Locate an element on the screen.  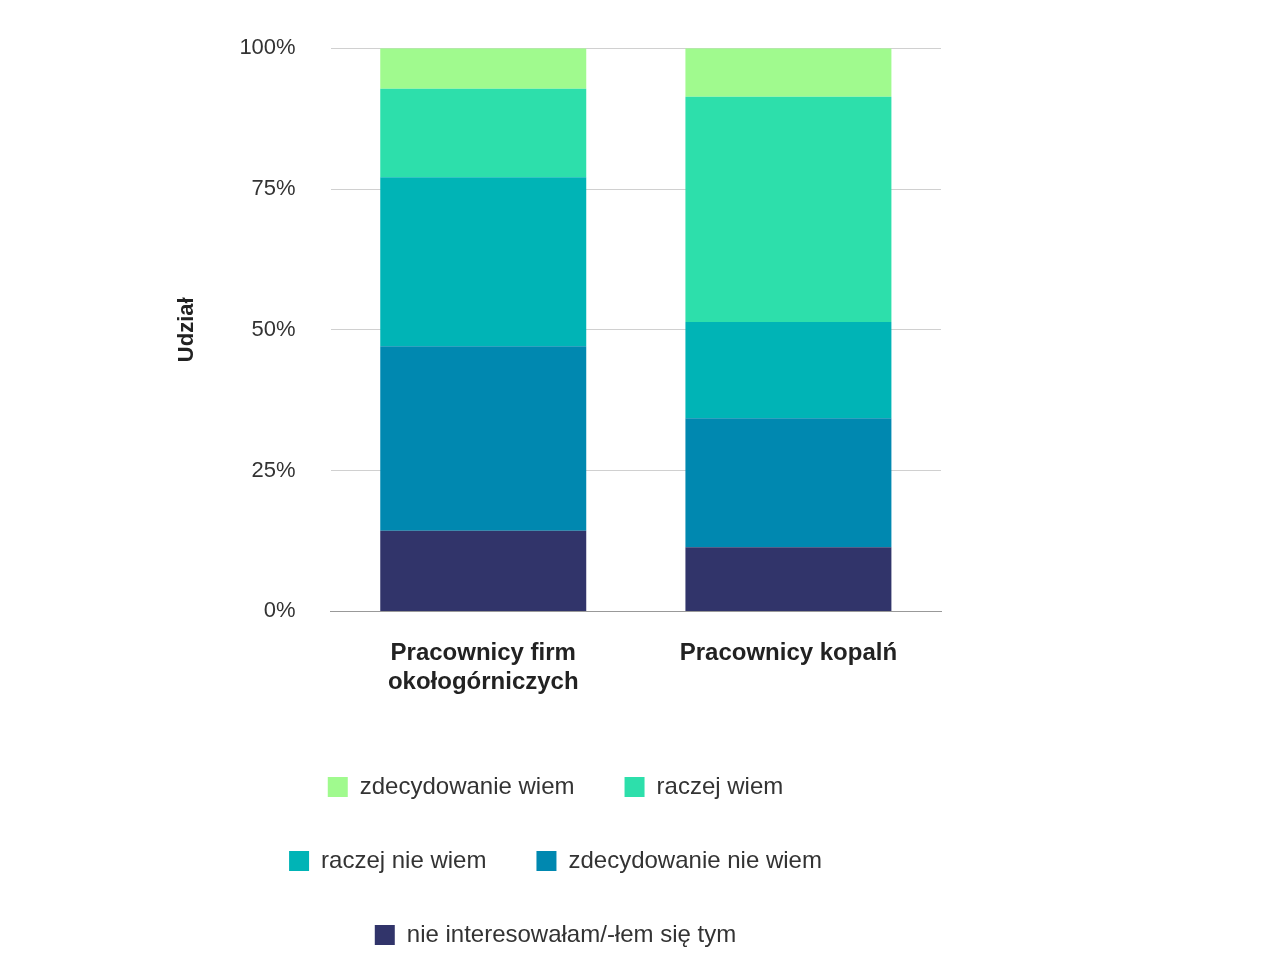
y-tick-label: 75% is located at coordinates (273, 188).